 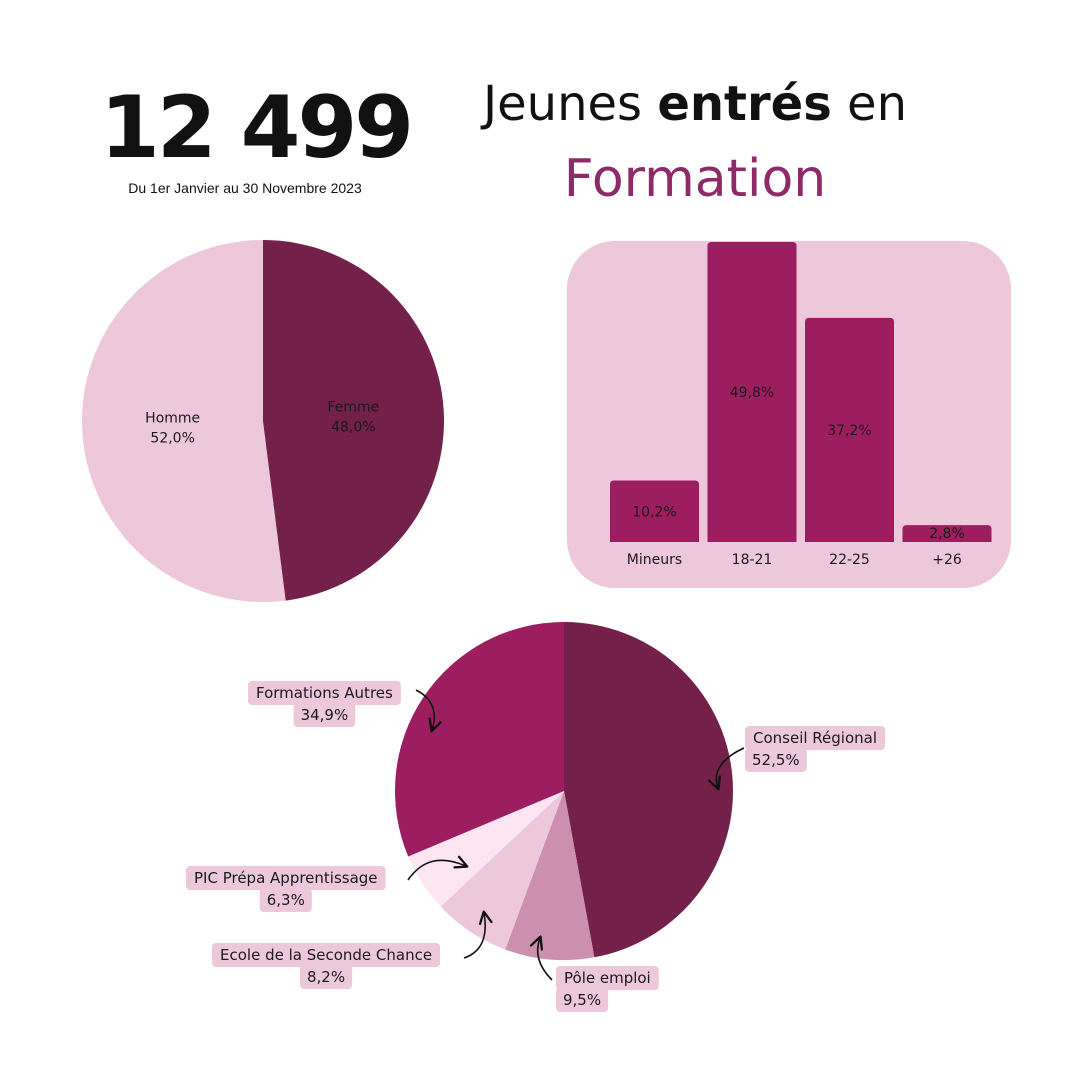 What do you see at coordinates (649, 790) in the screenshot?
I see `funding-slice-conseil-regional` at bounding box center [649, 790].